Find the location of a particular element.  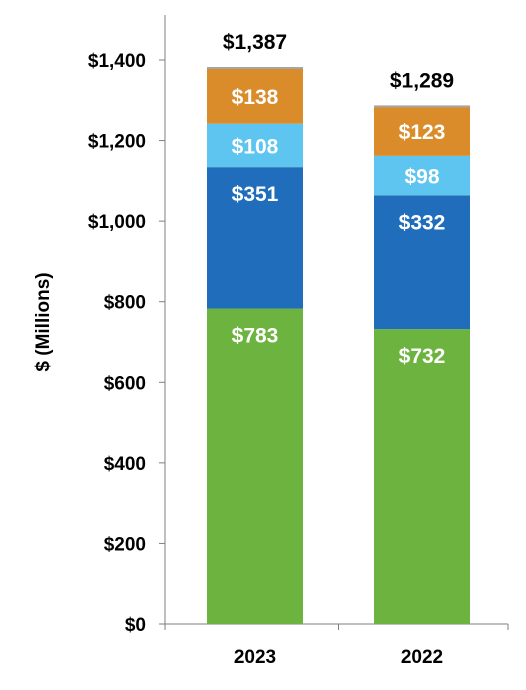

x-tick-label: 2023 is located at coordinates (255, 657).